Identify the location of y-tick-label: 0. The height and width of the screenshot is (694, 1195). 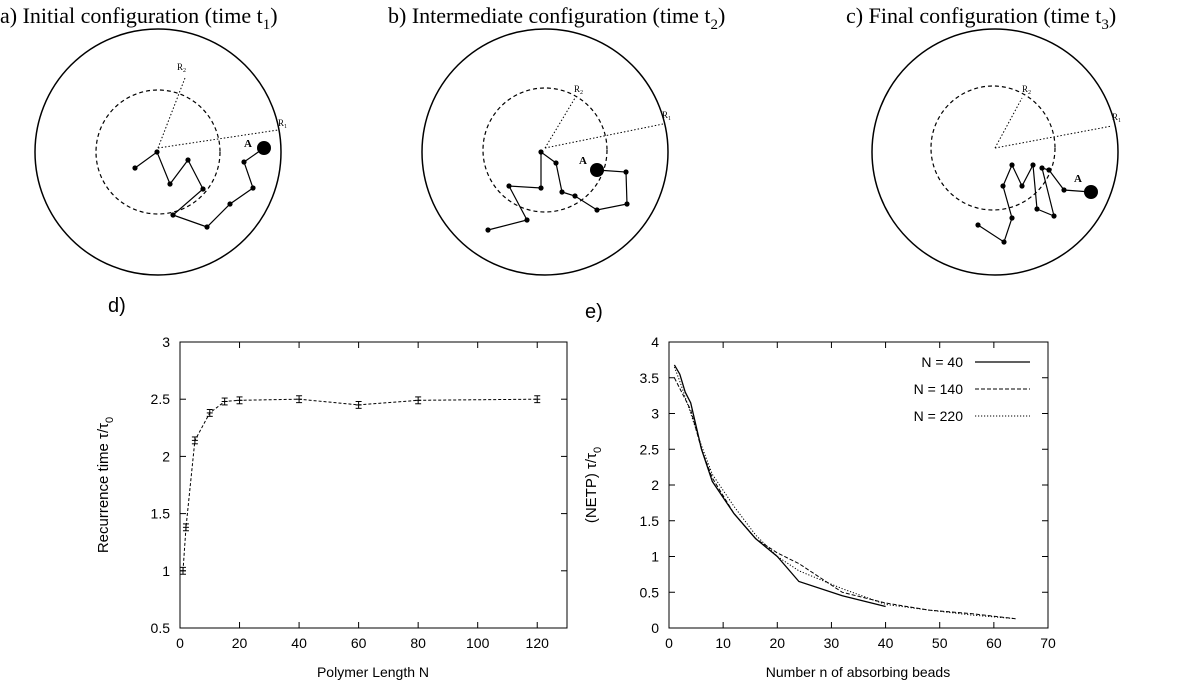
(655, 628).